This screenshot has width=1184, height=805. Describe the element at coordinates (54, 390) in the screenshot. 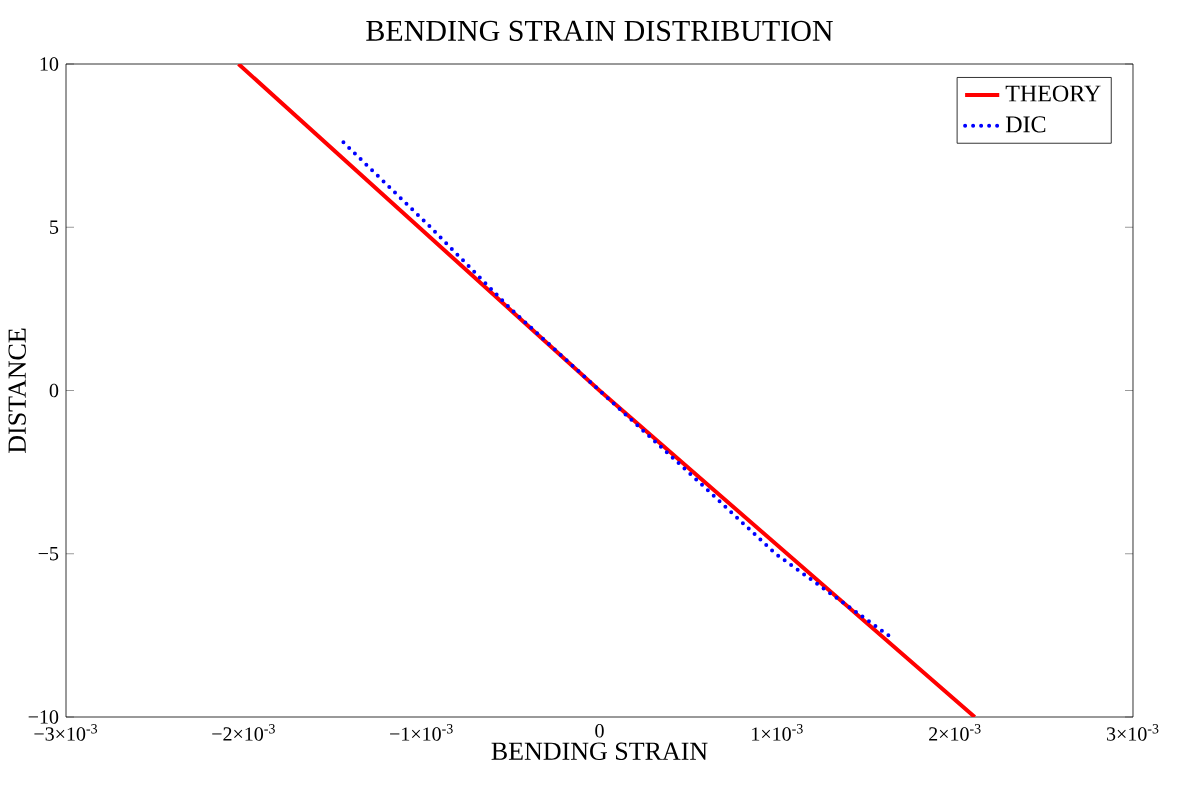

I see `y-tick-label: 0` at that location.